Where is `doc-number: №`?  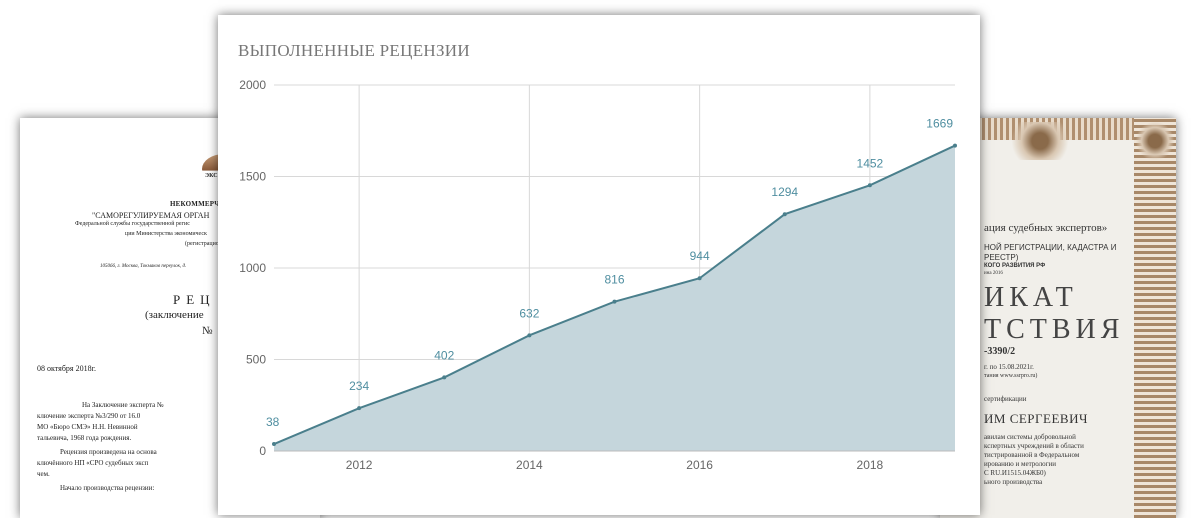
doc-number: № is located at coordinates (207, 331).